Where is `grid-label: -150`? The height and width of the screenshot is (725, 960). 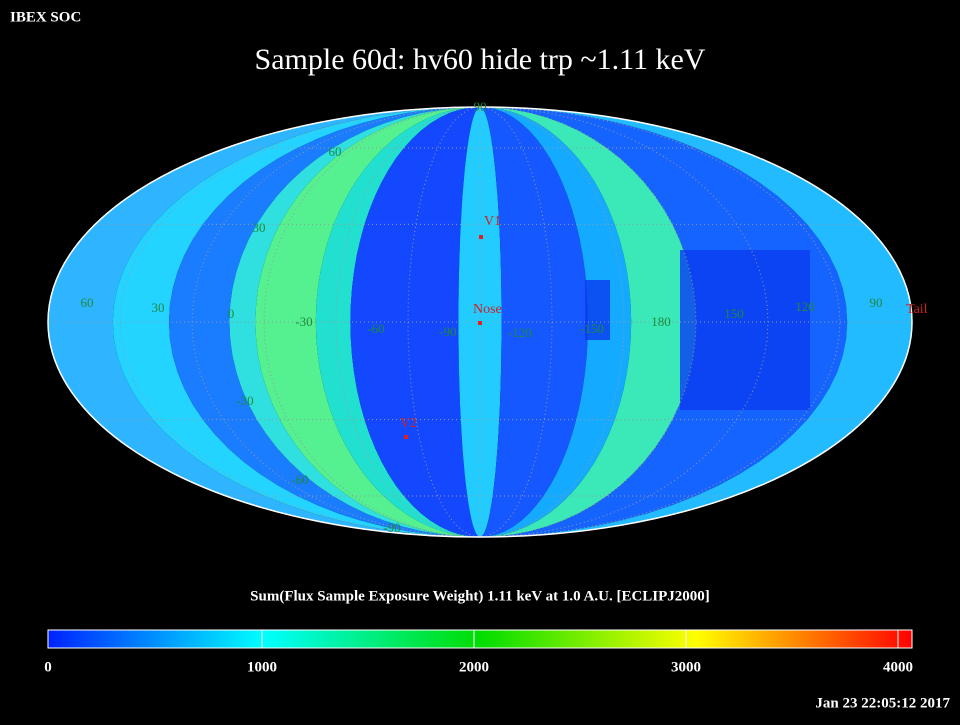
grid-label: -150 is located at coordinates (592, 328).